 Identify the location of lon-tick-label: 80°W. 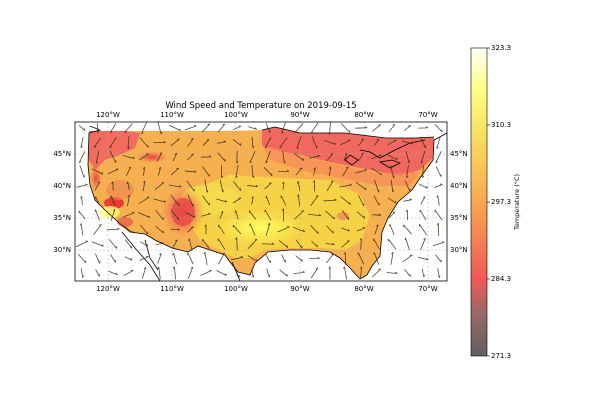
(363, 289).